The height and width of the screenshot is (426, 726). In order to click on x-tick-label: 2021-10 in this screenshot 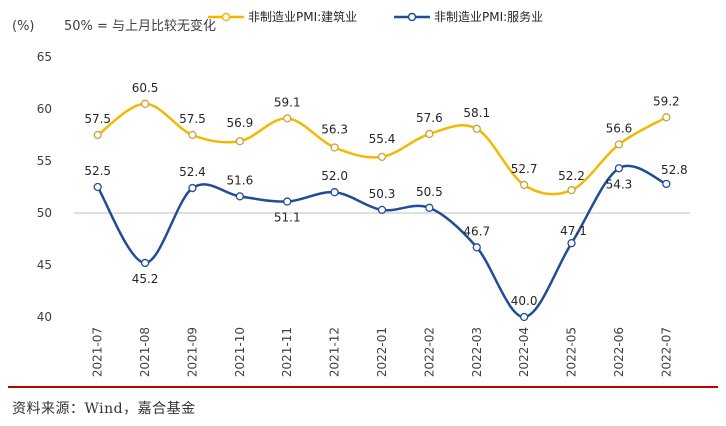, I will do `click(240, 352)`.